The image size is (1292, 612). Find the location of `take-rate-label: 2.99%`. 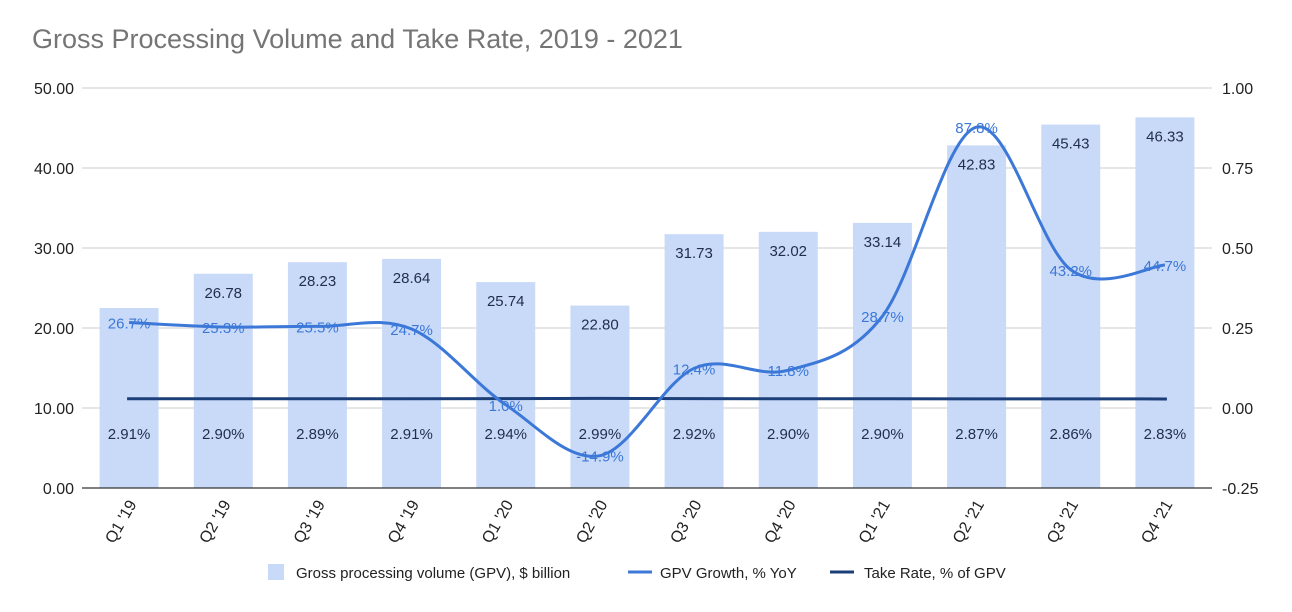

take-rate-label: 2.99% is located at coordinates (600, 434).